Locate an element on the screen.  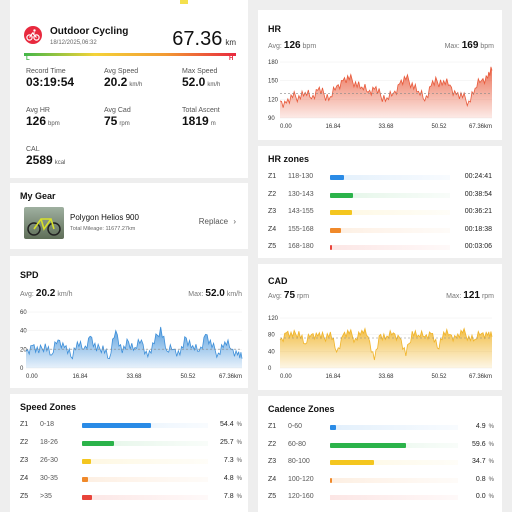
speed-x-tick-label: 16.84 is located at coordinates (80, 377).